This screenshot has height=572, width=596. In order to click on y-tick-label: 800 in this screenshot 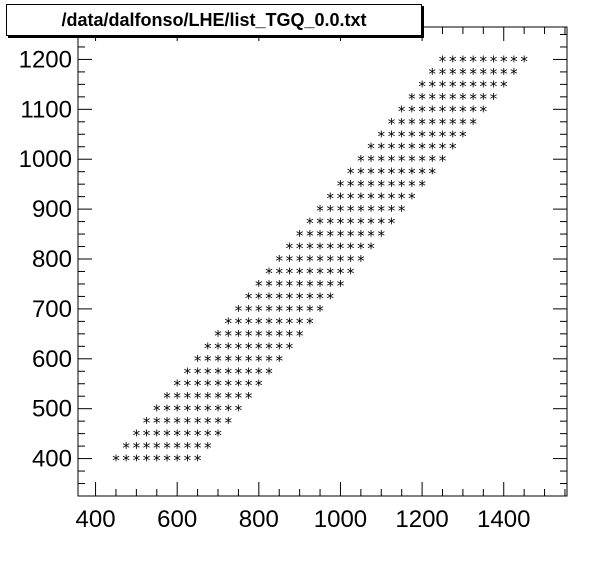, I will do `click(52, 259)`.